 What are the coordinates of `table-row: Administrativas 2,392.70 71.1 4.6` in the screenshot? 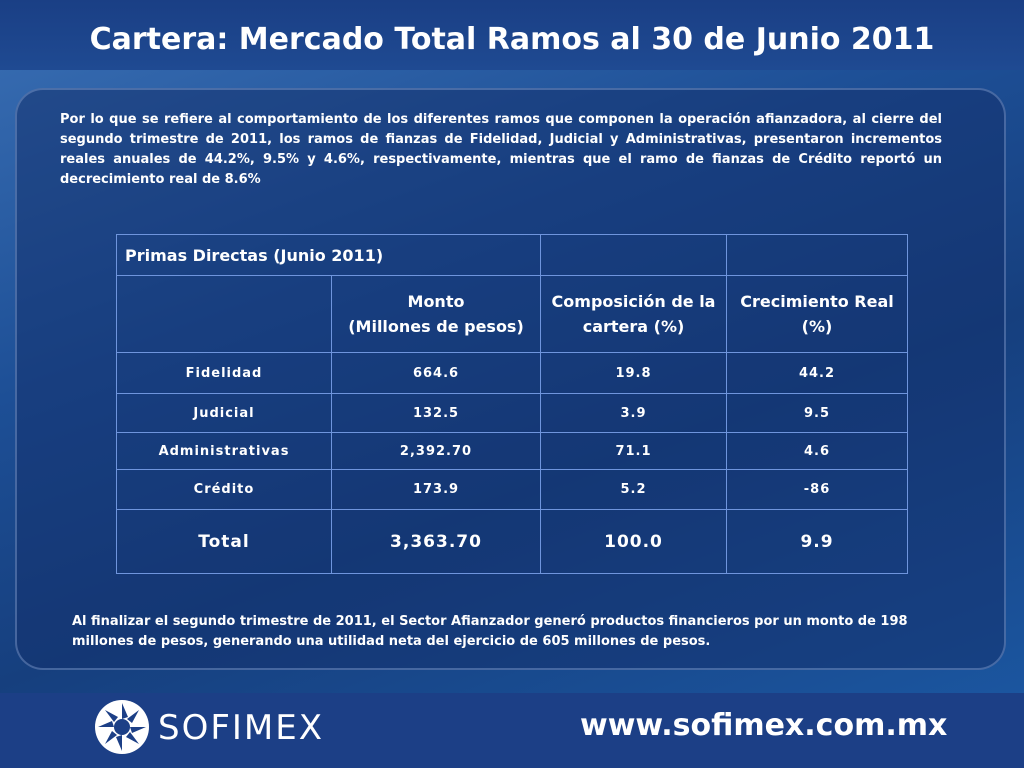 It's located at (512, 451).